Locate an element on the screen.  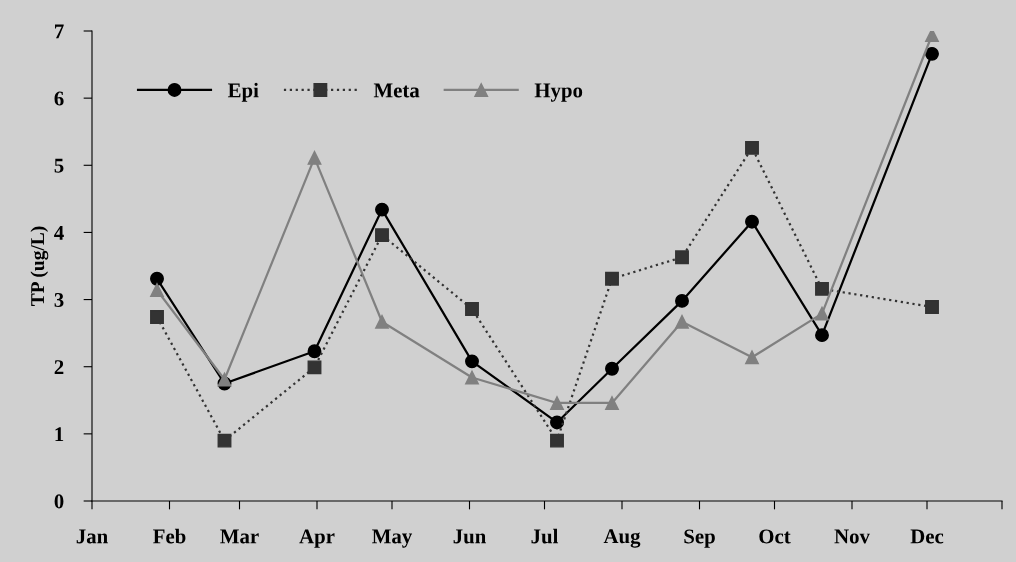
x-tick-label: Oct is located at coordinates (775, 536).